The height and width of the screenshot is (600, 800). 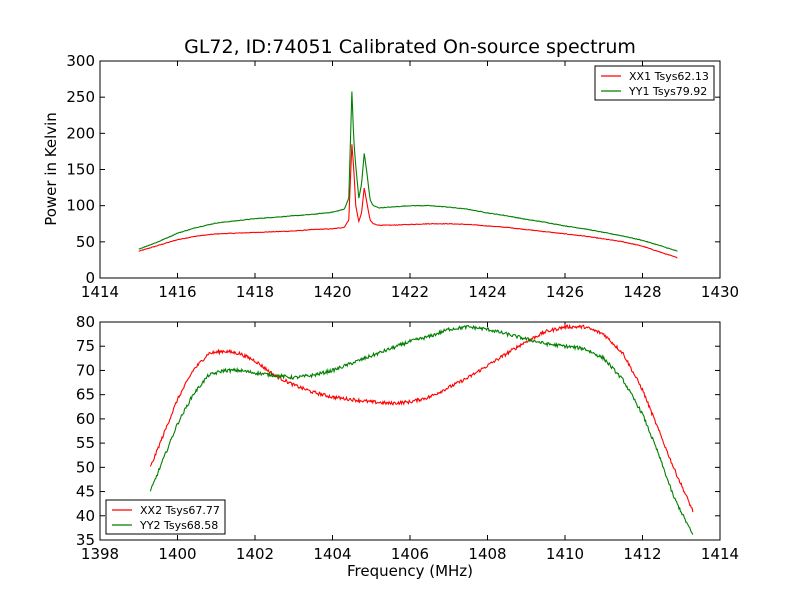 What do you see at coordinates (332, 554) in the screenshot?
I see `x-tick-label: 1404` at bounding box center [332, 554].